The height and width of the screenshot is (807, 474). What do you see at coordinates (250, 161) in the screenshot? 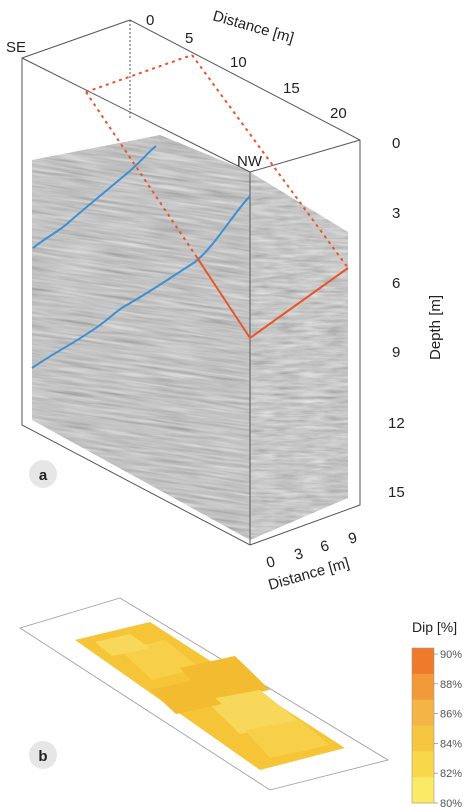
I see `orient-nw: NW` at bounding box center [250, 161].